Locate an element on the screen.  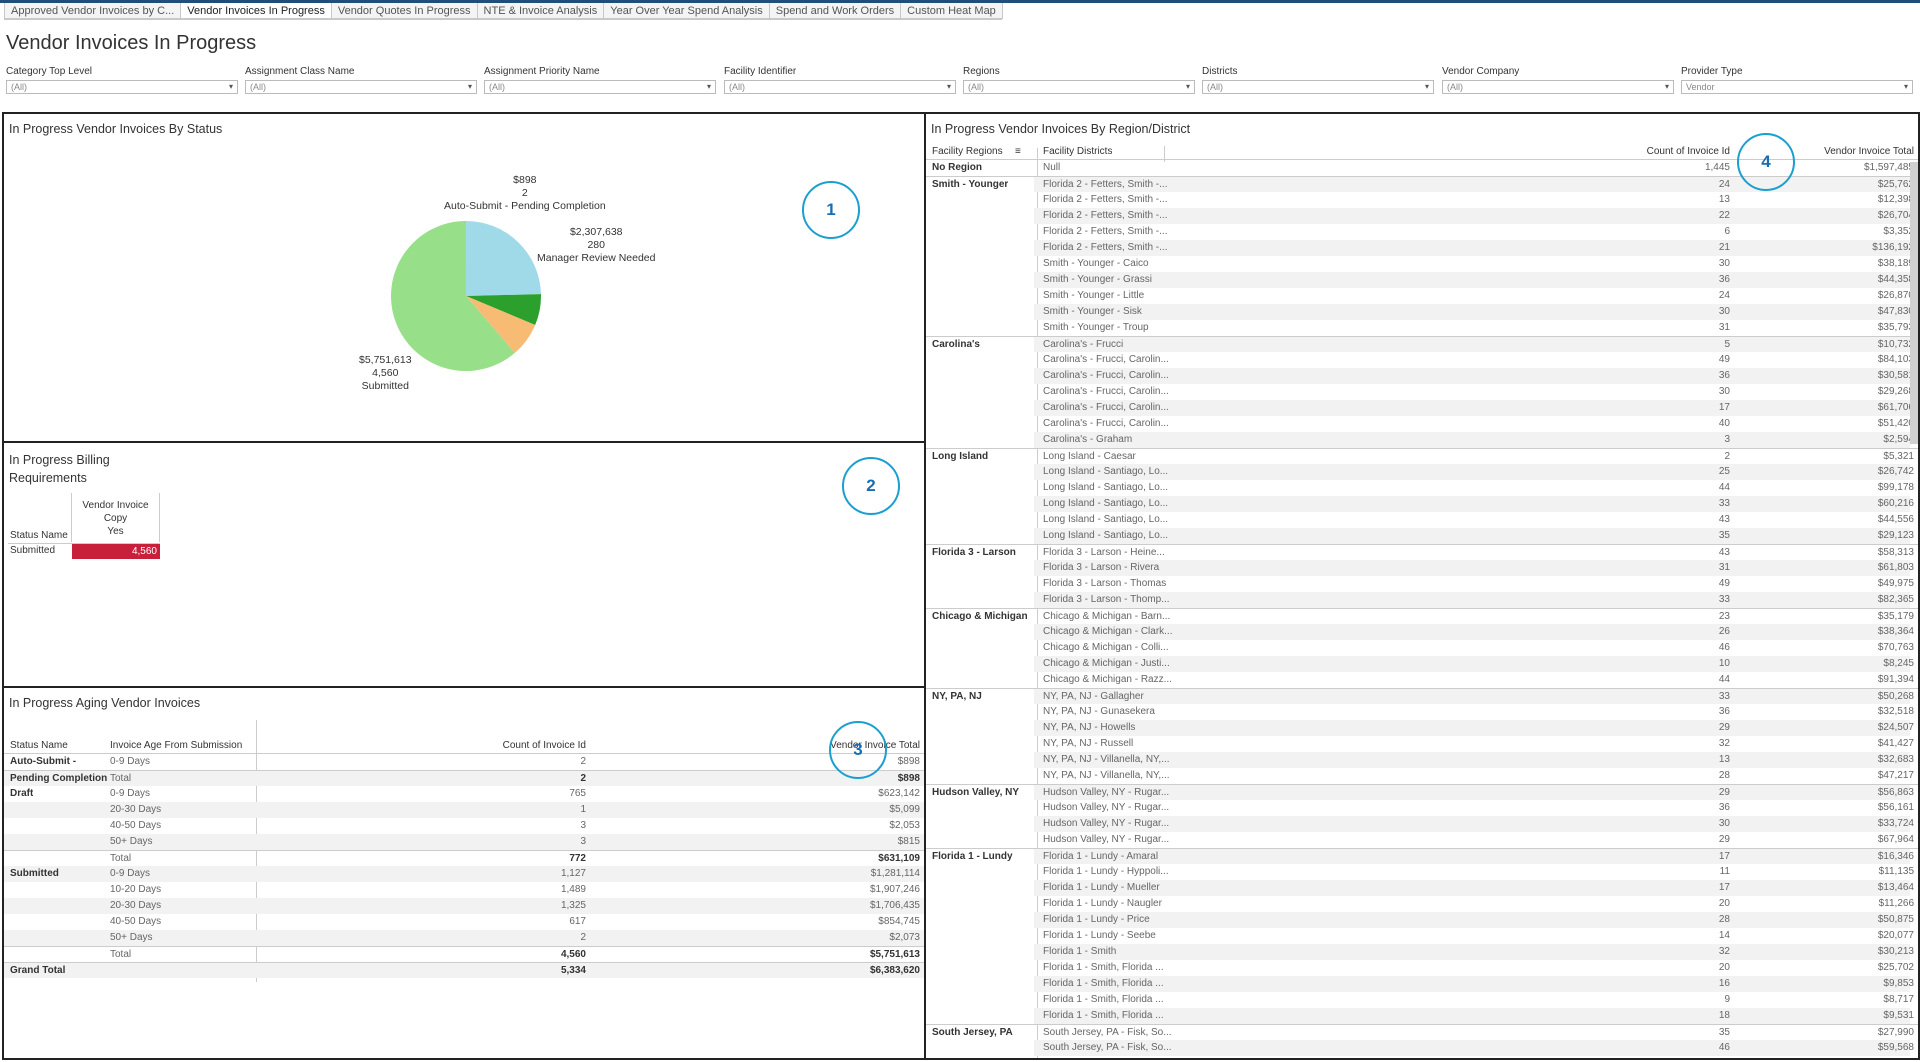
aging-cell-status: Grand Total is located at coordinates (38, 970).